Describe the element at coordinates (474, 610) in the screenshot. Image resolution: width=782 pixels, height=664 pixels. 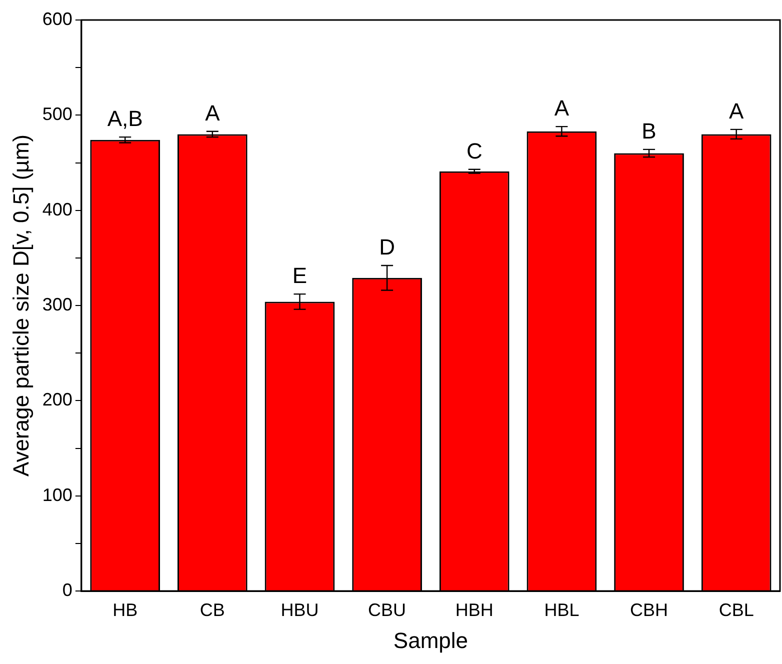
I see `x-tick-label: HBH` at that location.